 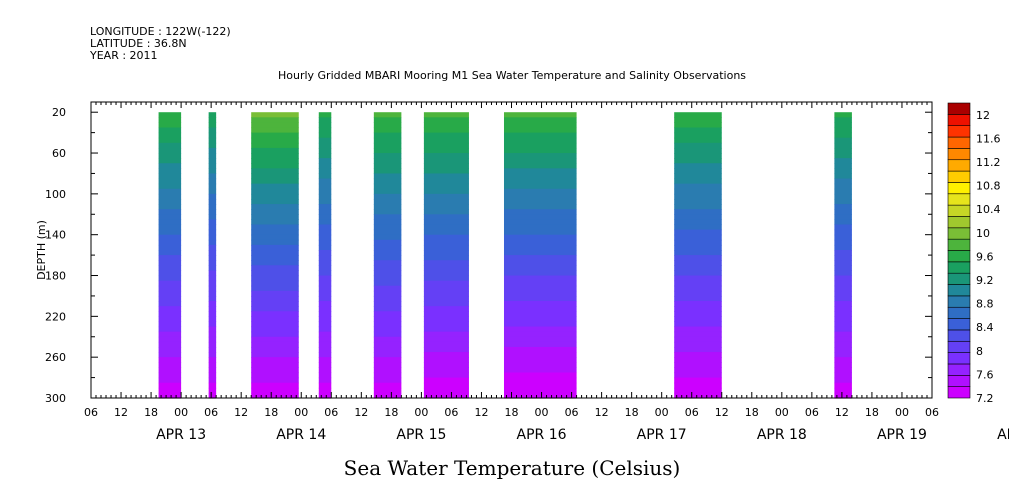 I want to click on x-date-label: APR 20, so click(x=1003, y=435).